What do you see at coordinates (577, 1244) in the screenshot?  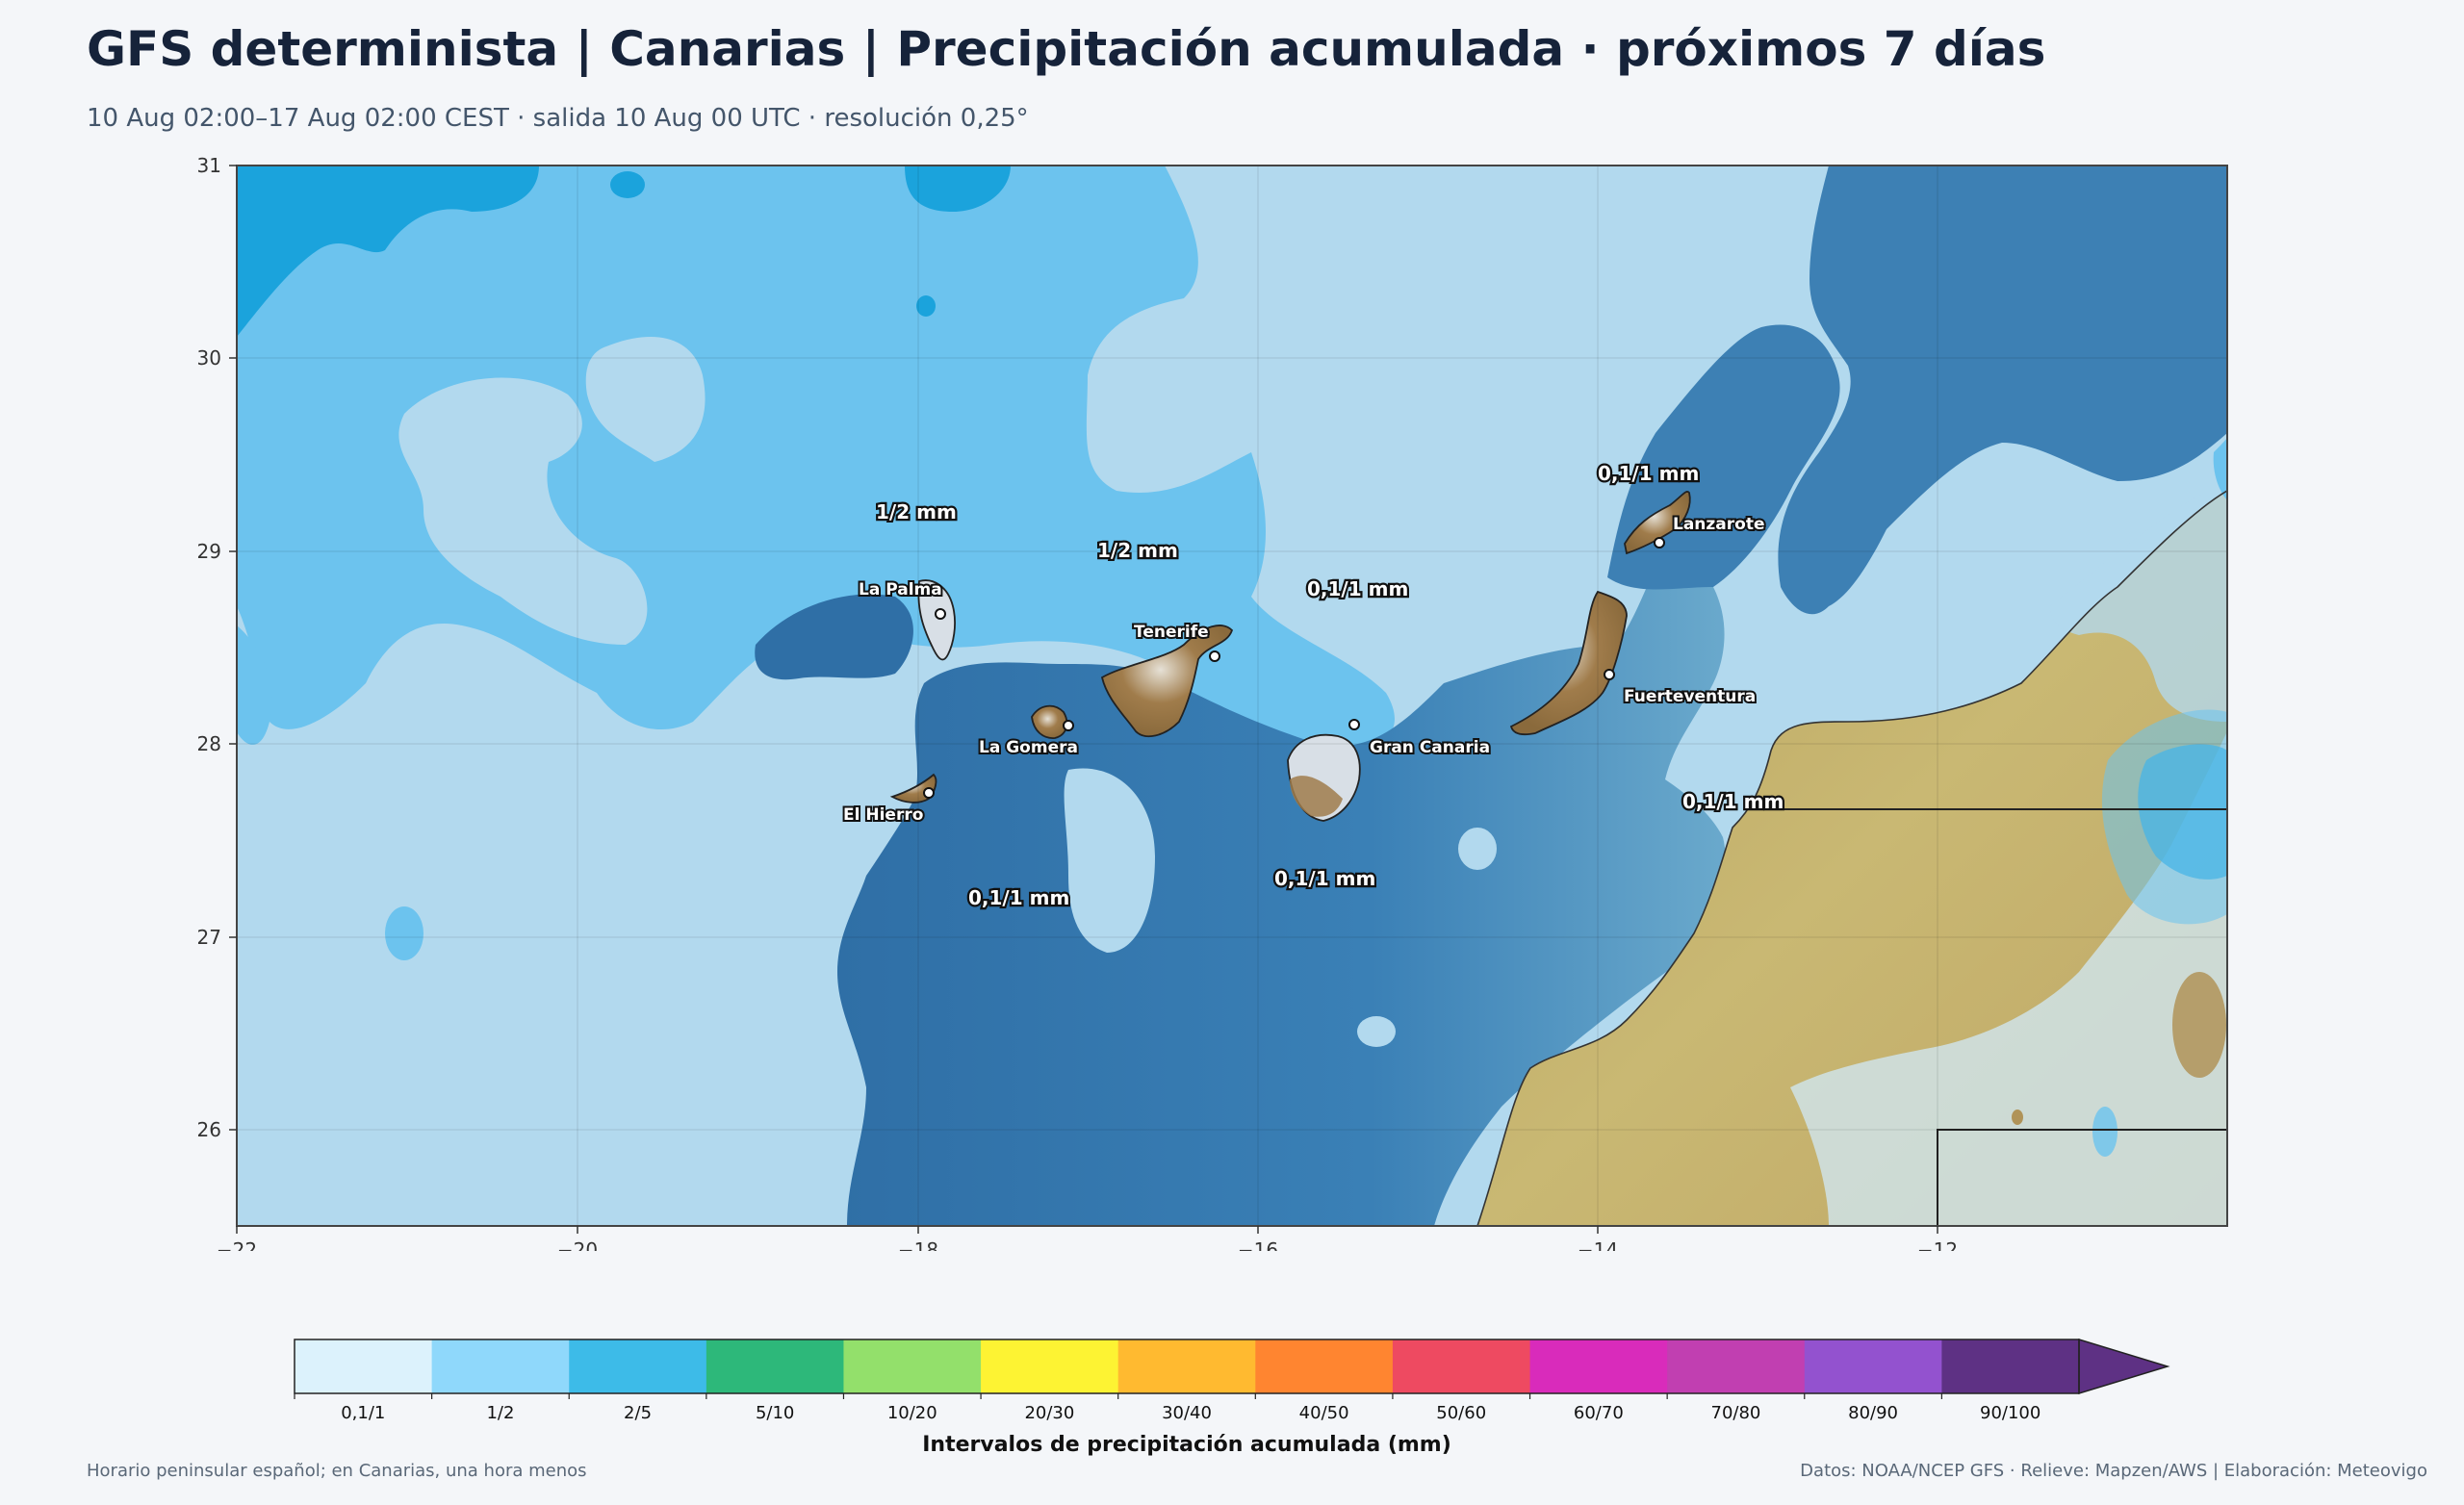 I see `x-tick-label: −20` at bounding box center [577, 1244].